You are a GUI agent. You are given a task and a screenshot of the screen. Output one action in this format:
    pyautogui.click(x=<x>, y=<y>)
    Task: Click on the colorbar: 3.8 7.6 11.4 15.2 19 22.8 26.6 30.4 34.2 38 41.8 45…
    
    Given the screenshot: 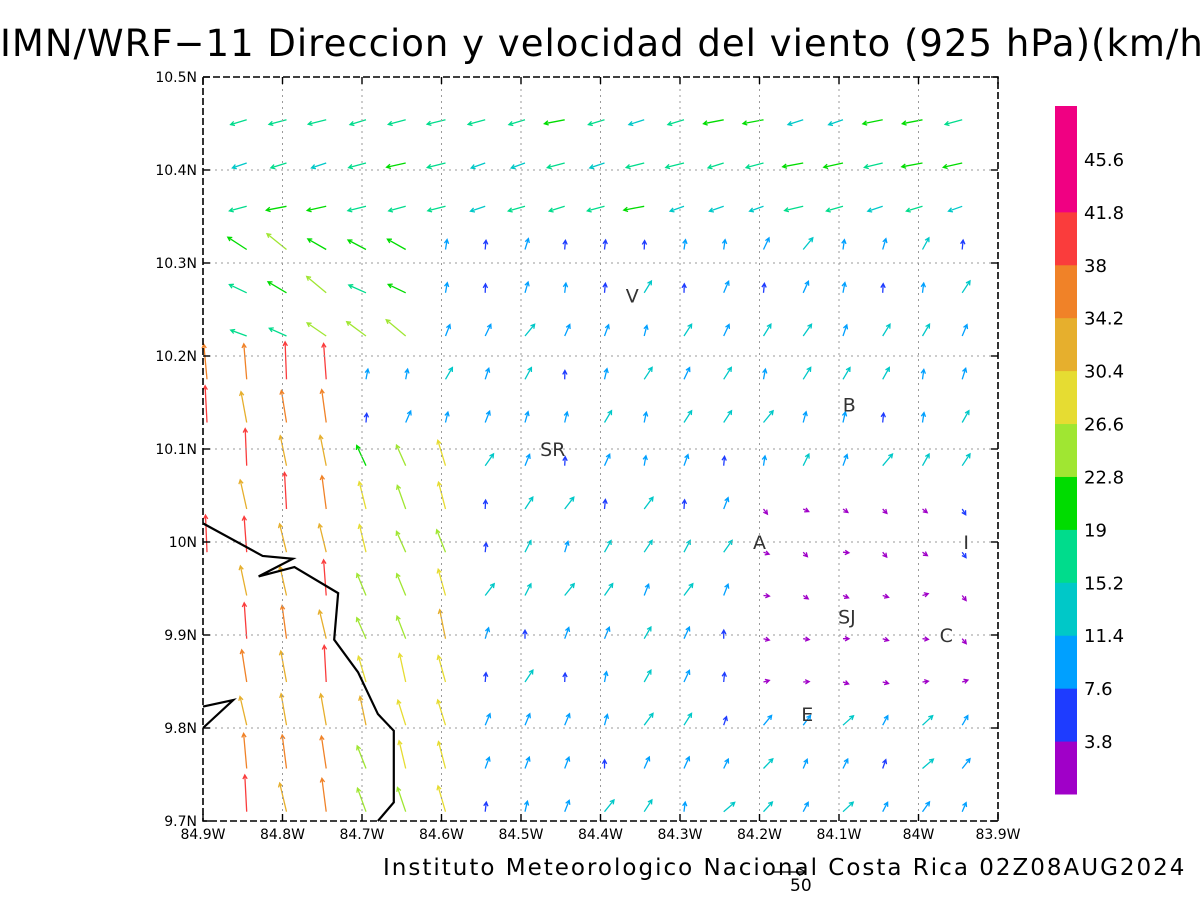 What is the action you would take?
    pyautogui.click(x=1089, y=450)
    